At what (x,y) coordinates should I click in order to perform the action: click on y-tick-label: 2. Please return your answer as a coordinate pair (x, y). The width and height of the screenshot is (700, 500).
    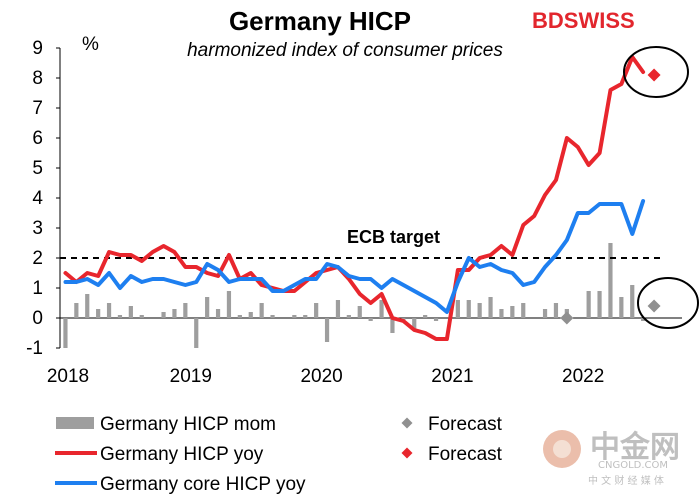
    Looking at the image, I should click on (37, 258).